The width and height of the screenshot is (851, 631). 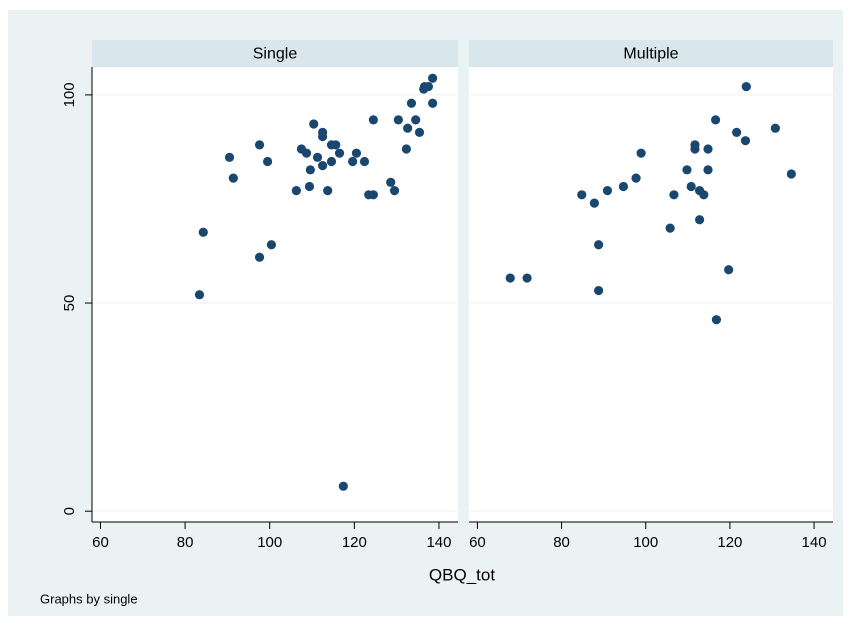 I want to click on note: Graphs by single, so click(x=89, y=598).